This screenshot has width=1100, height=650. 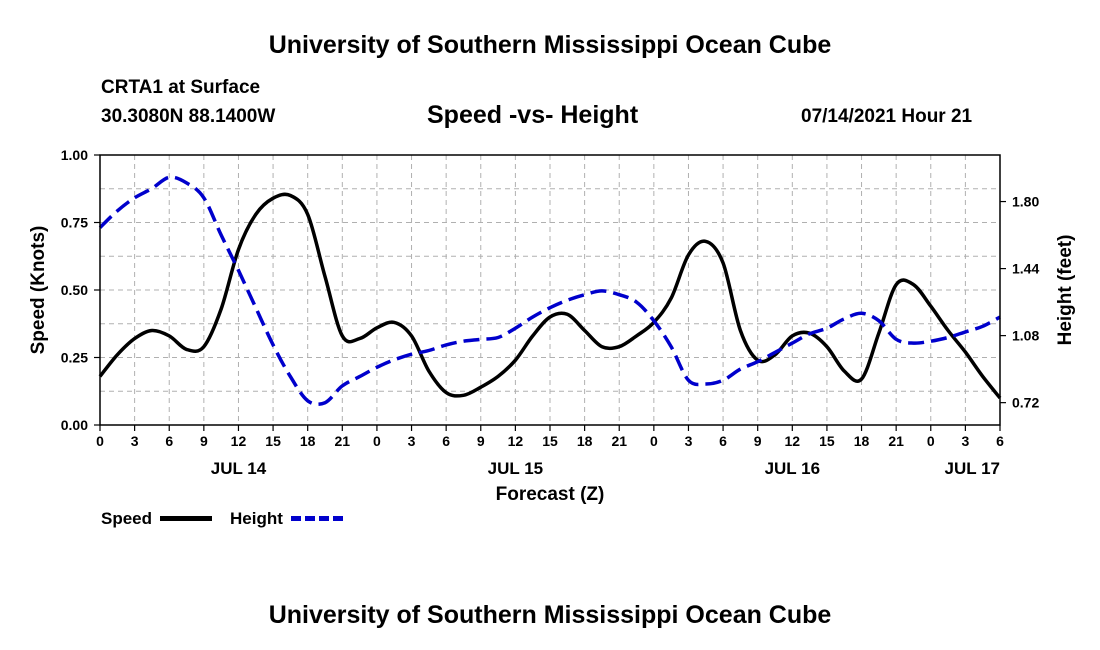 What do you see at coordinates (1025, 202) in the screenshot?
I see `y2-tick-label: 1.80` at bounding box center [1025, 202].